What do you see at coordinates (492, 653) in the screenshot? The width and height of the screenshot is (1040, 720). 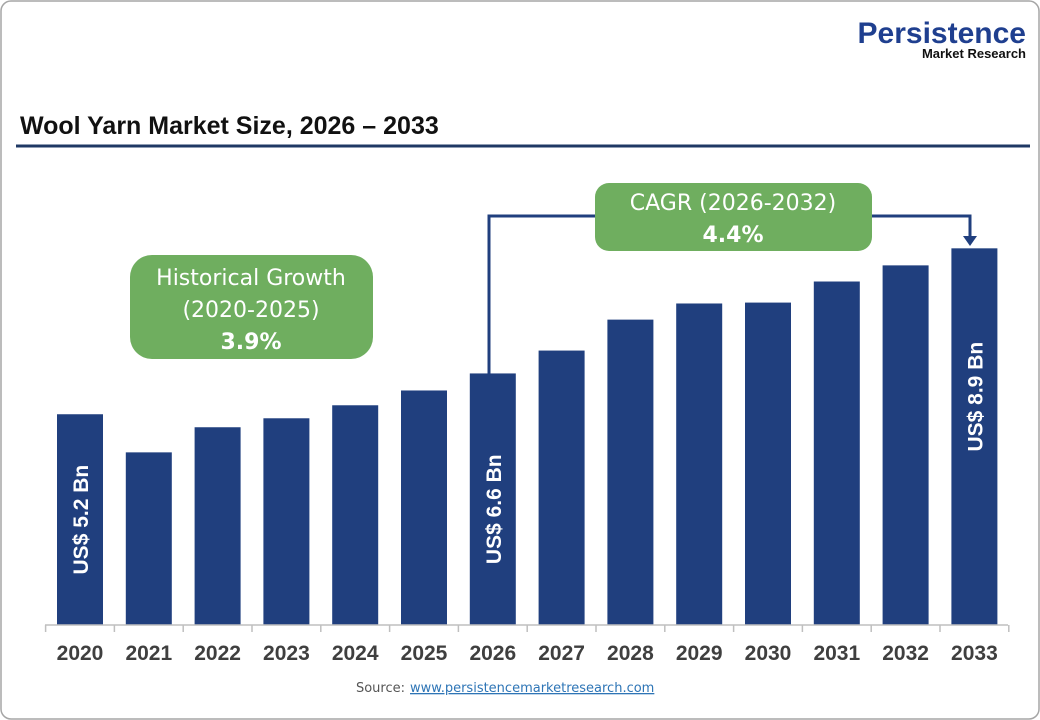 I see `tick-label-2026: 2026` at bounding box center [492, 653].